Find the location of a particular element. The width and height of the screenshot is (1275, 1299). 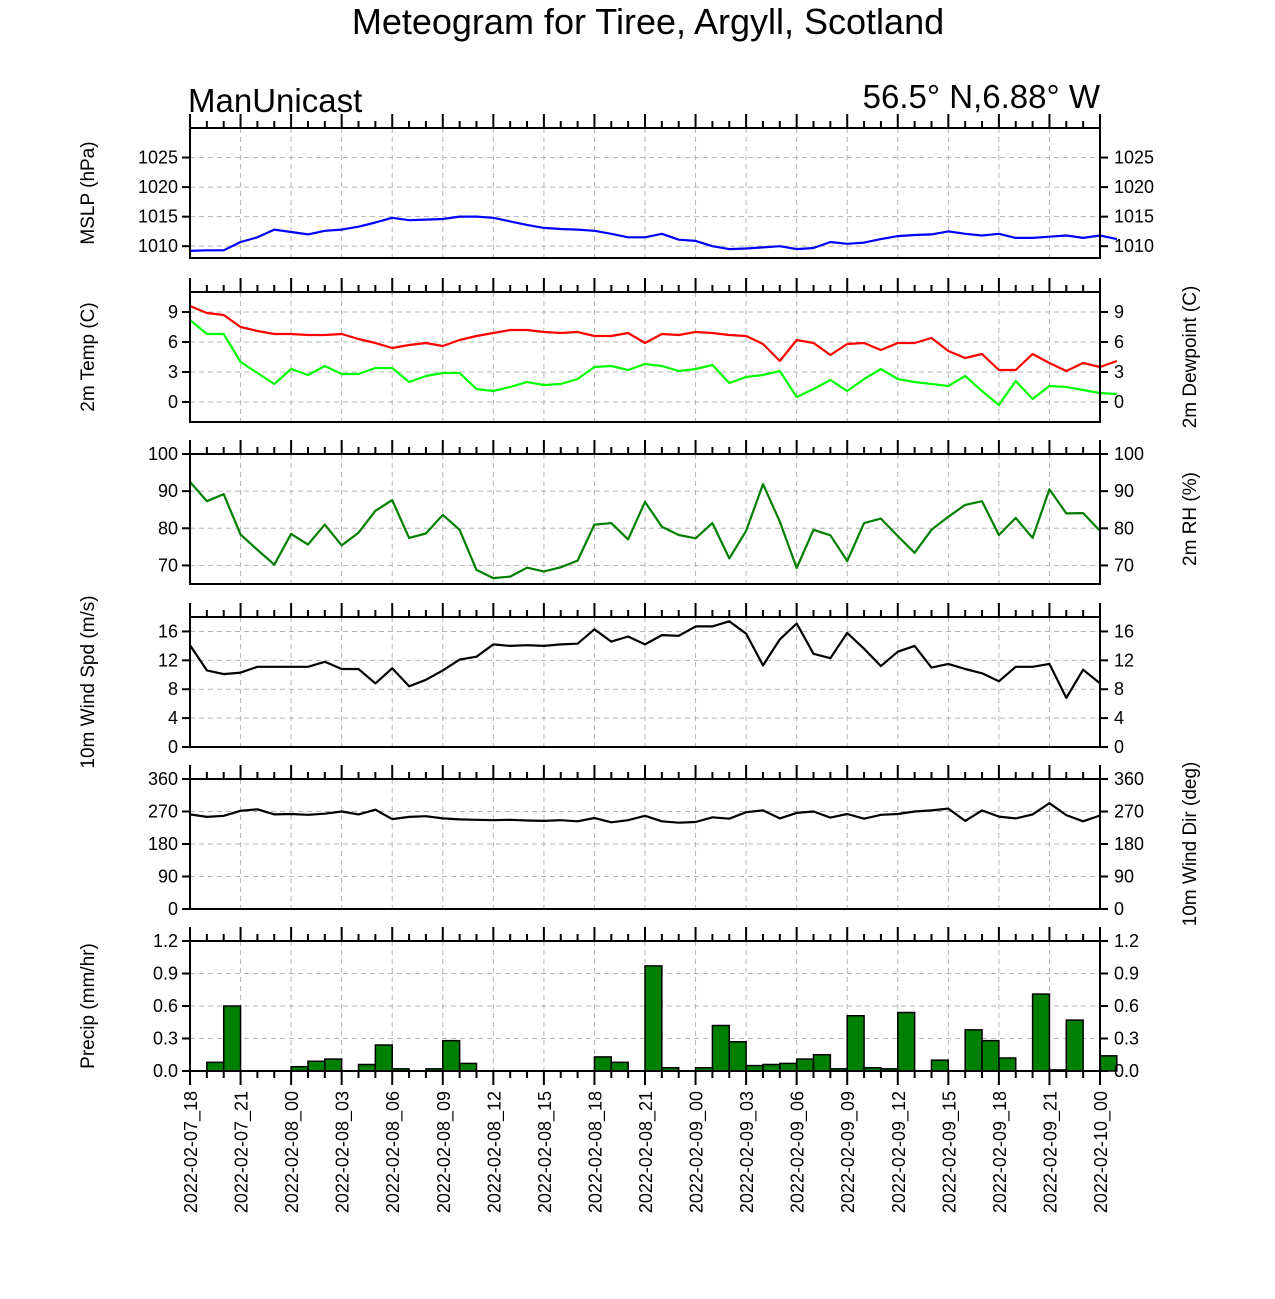

x-tick-label: 2022-02-09_12 is located at coordinates (899, 1152).